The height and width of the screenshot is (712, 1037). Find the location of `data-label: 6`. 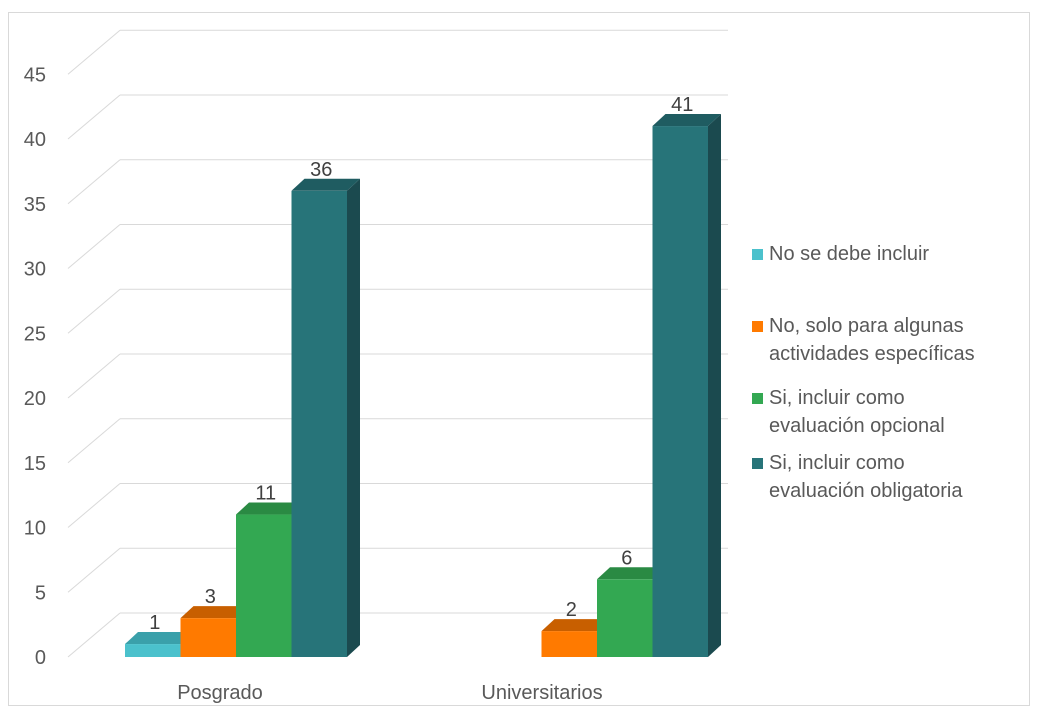

data-label: 6 is located at coordinates (626, 558).